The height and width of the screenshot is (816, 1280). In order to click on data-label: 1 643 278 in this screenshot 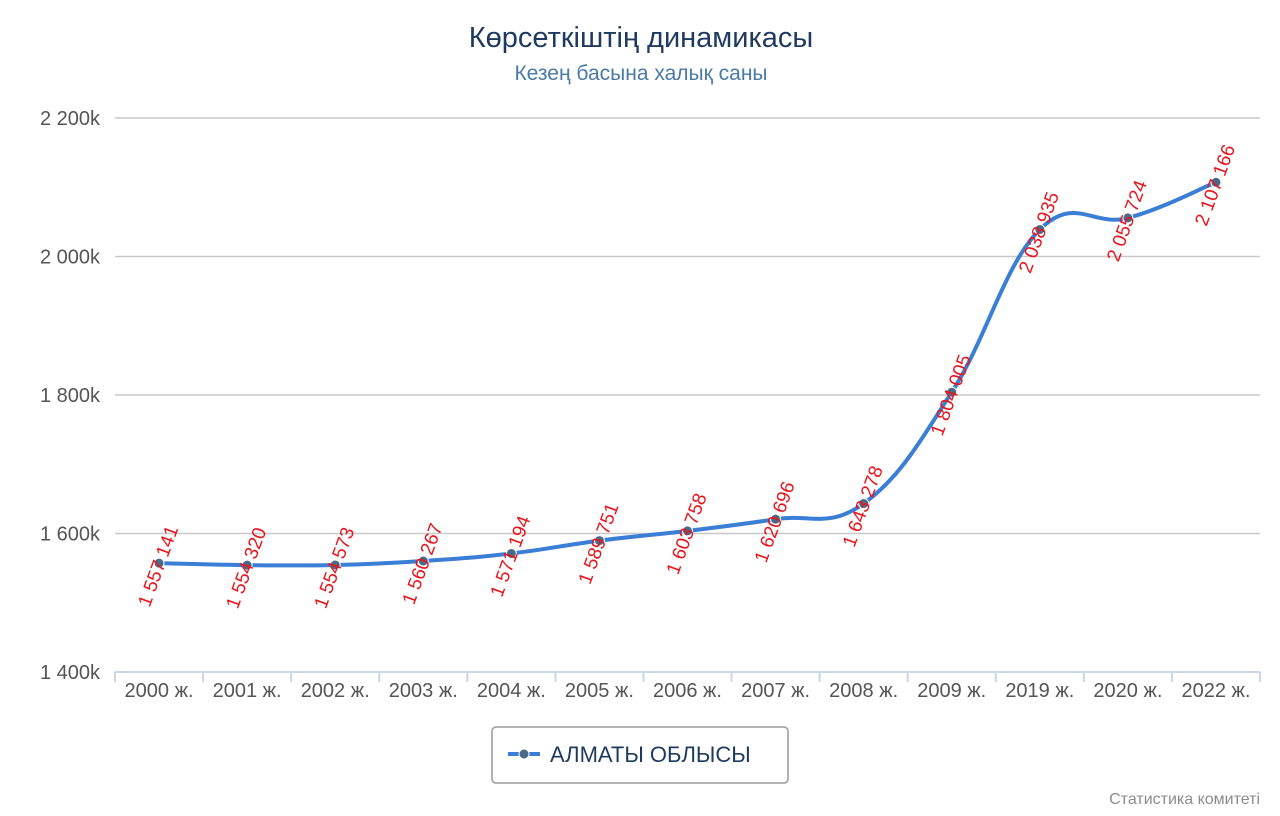, I will do `click(863, 506)`.